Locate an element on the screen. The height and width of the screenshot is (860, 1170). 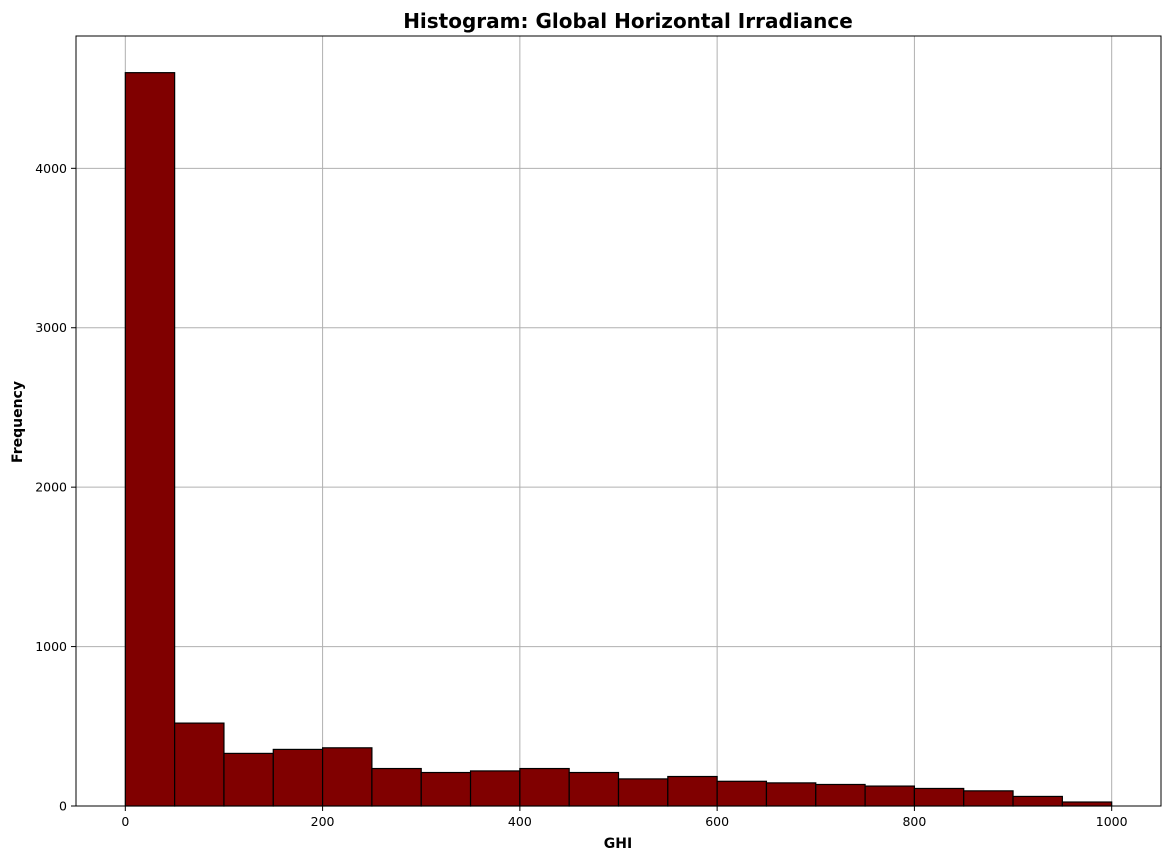
y-tick-label-3: 3000 is located at coordinates (51, 327).